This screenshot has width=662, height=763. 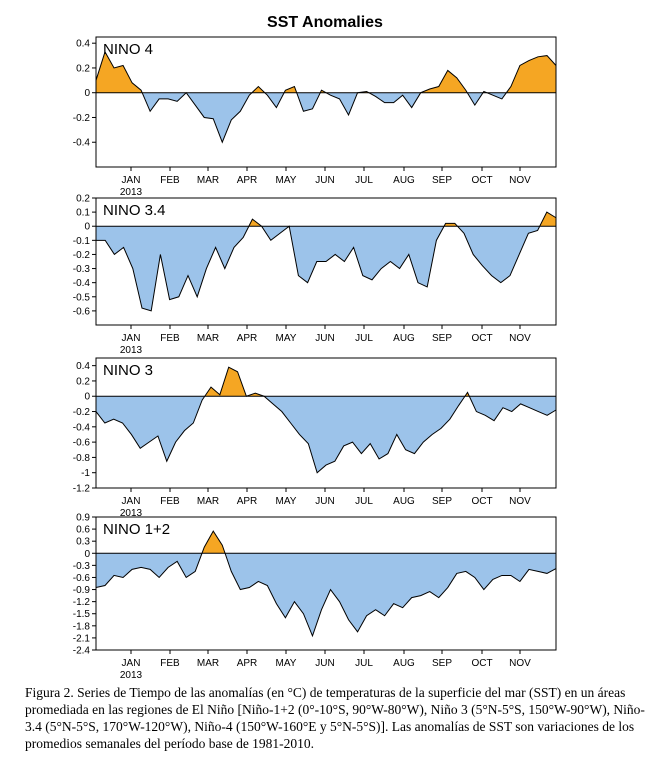 I want to click on y-tick-label: -0.5, so click(x=82, y=297).